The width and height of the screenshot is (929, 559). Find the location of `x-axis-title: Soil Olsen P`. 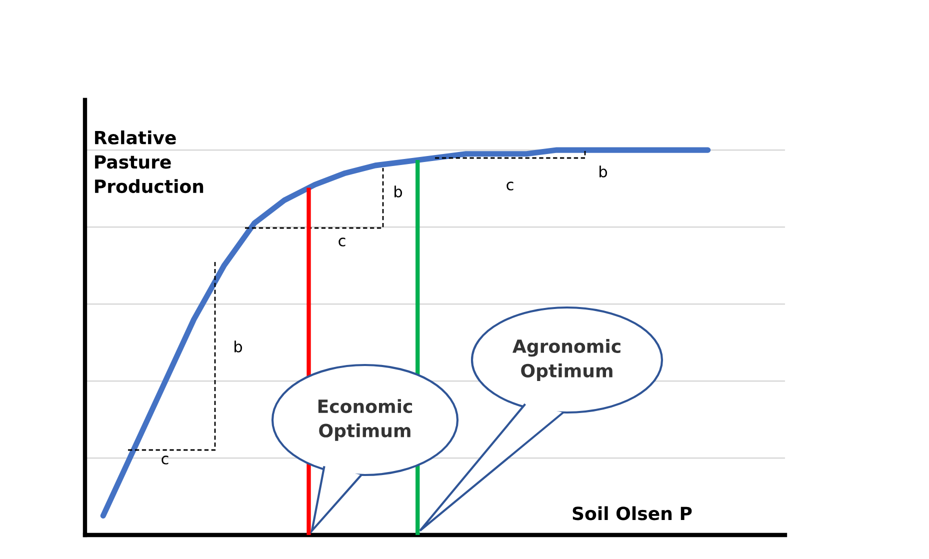

x-axis-title: Soil Olsen P is located at coordinates (632, 513).